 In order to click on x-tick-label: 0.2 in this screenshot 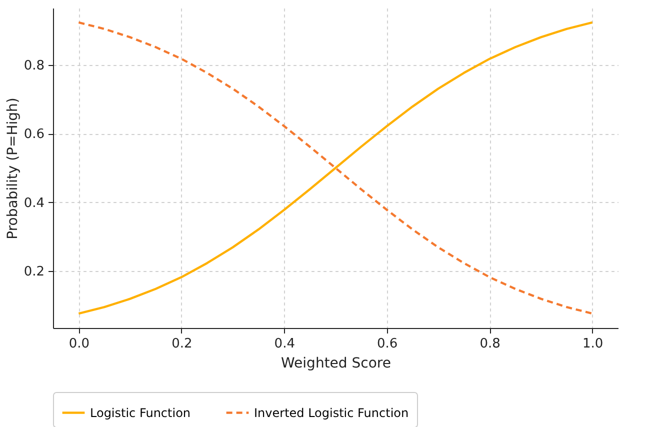, I will do `click(182, 344)`.